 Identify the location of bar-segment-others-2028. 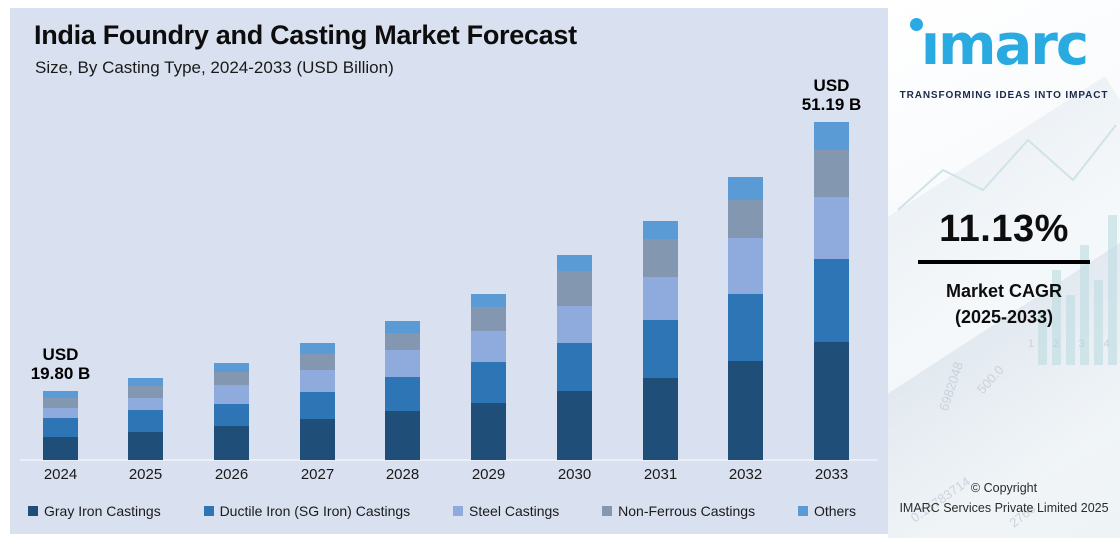
(402, 327).